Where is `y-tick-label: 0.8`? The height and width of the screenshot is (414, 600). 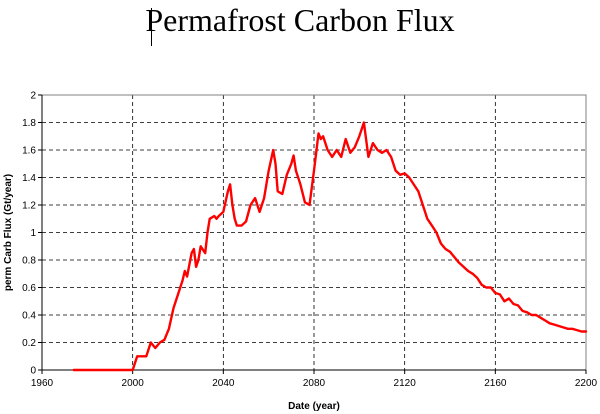
y-tick-label: 0.8 is located at coordinates (29, 261).